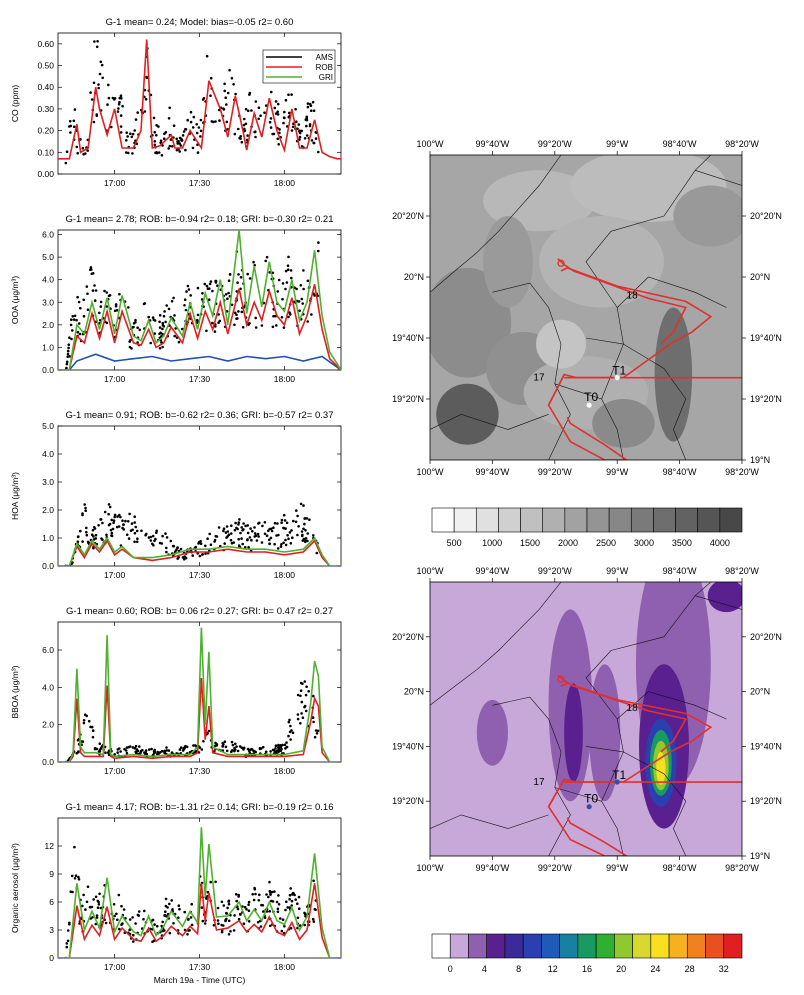 Image resolution: width=804 pixels, height=995 pixels. Describe the element at coordinates (408, 801) in the screenshot. I see `lat-tick-label: 19°20'N` at that location.